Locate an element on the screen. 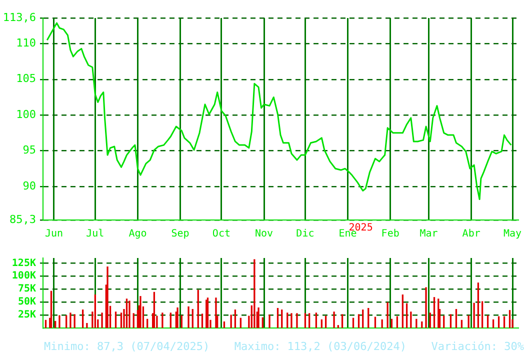  y-tick-label: 113,6 is located at coordinates (19, 17).